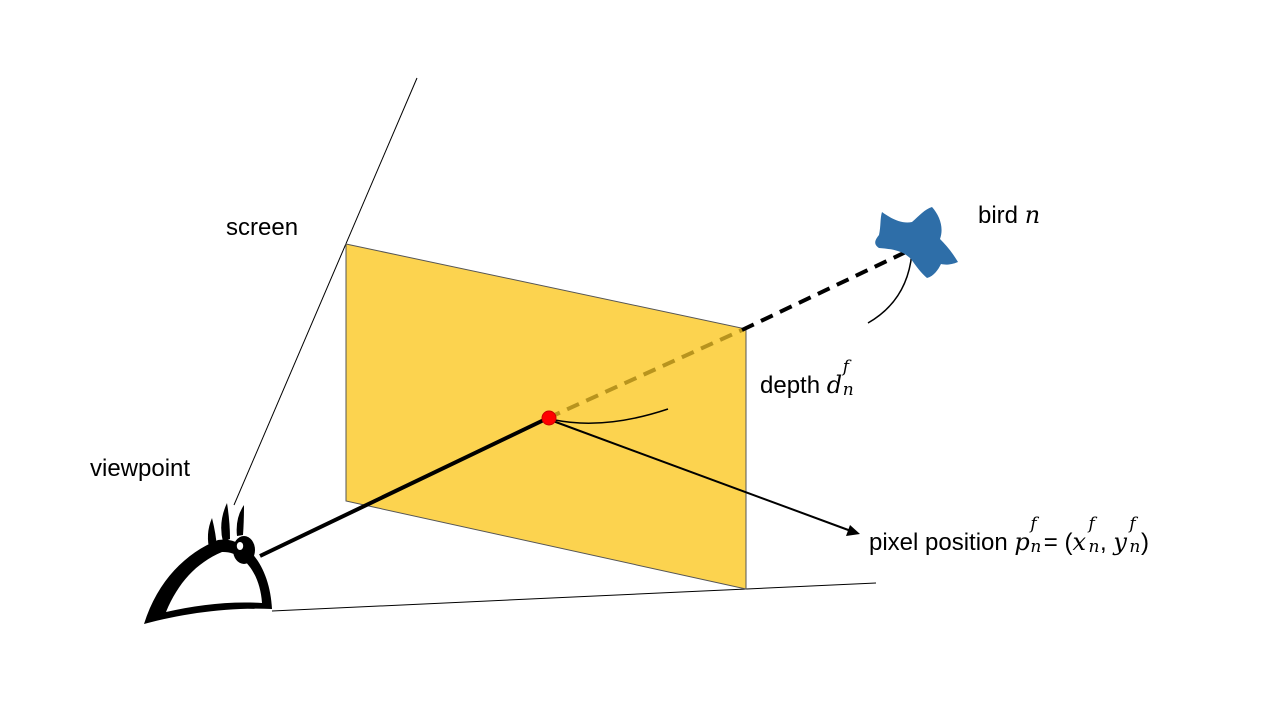 This screenshot has width=1280, height=720. I want to click on bird-icon, so click(916, 242).